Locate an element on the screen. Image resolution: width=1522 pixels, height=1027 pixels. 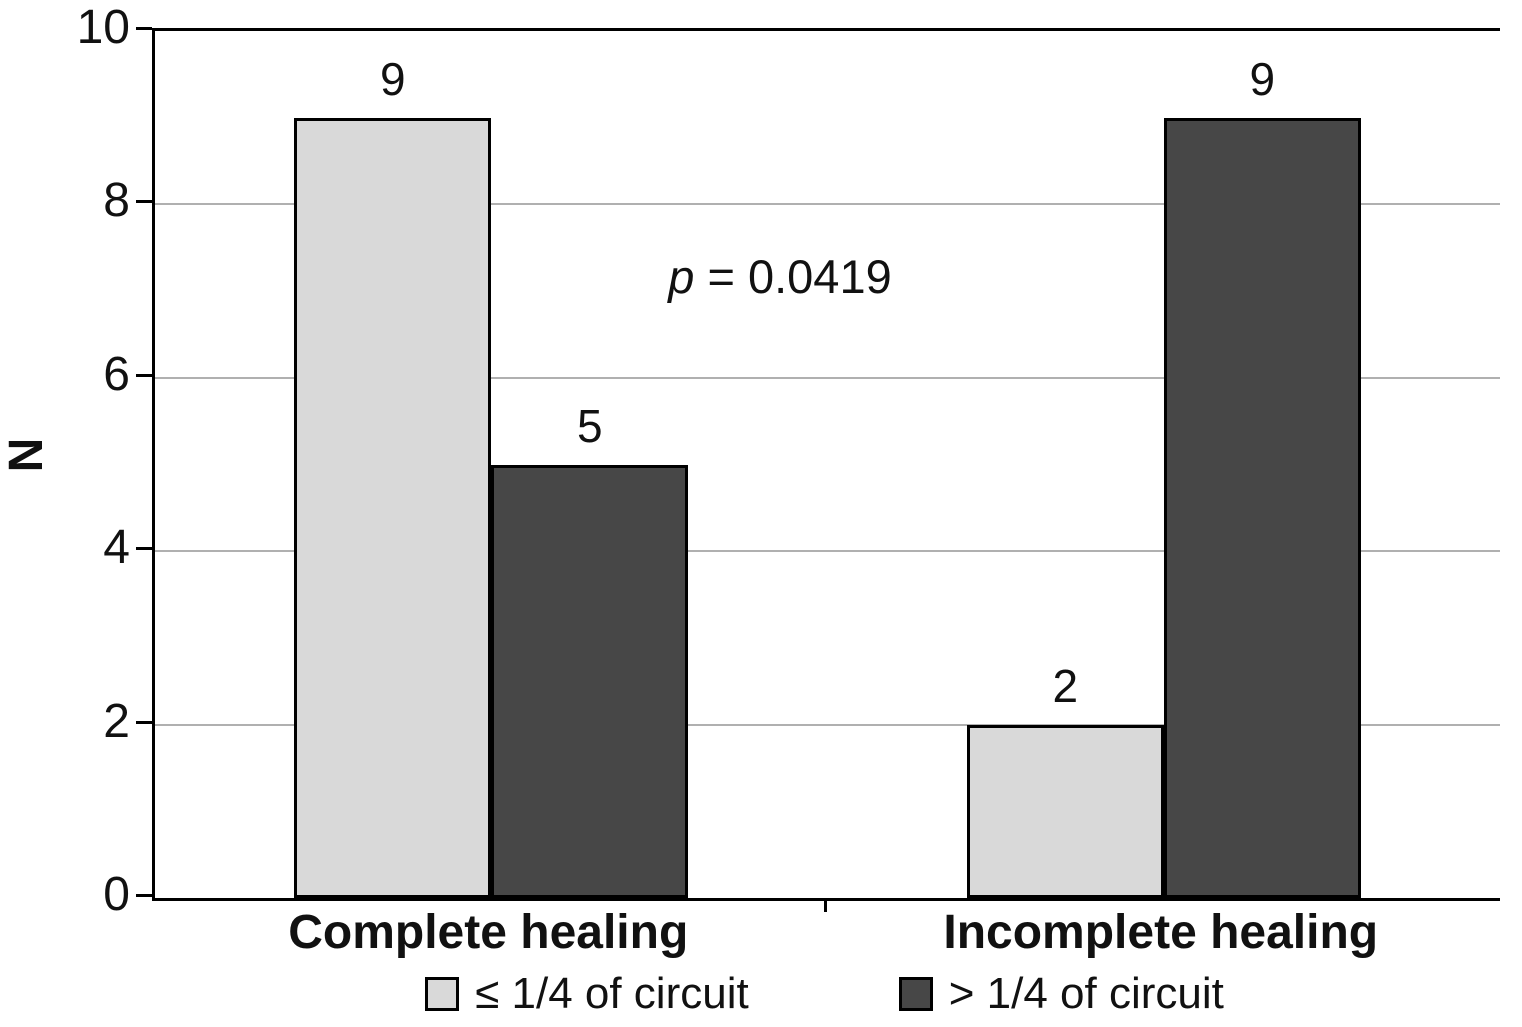
legend-item-0: ≤ 1/4 of circuit is located at coordinates (587, 994).